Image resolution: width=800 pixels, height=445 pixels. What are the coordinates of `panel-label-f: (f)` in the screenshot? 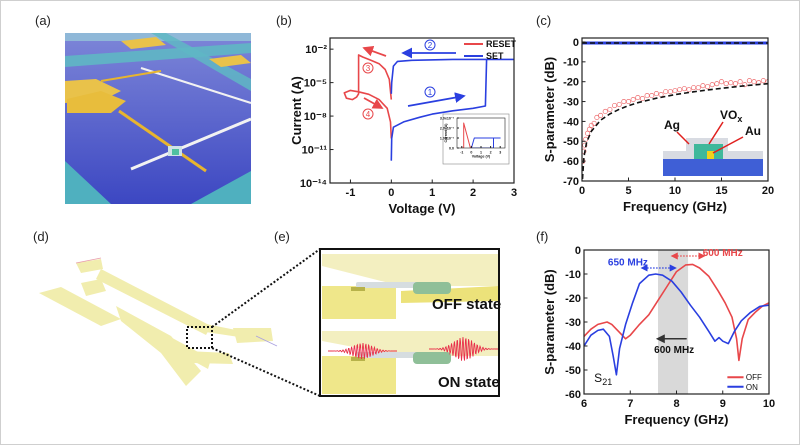 It's located at (542, 236).